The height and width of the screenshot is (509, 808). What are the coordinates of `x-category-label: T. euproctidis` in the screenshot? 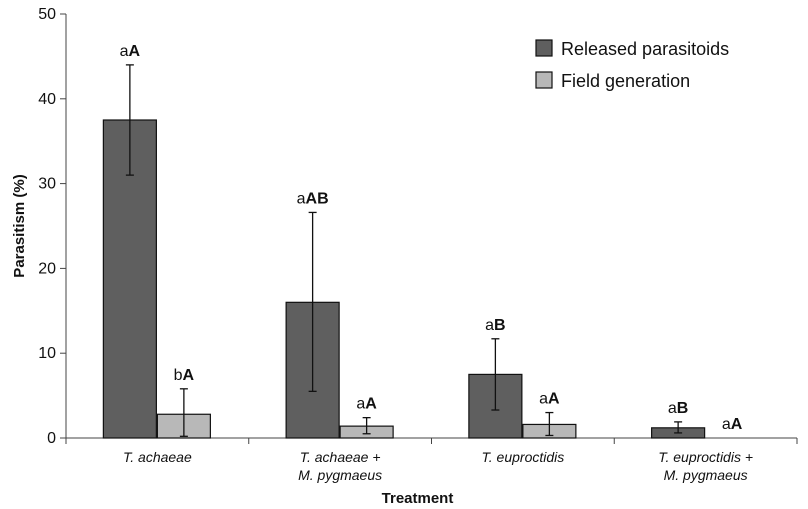 It's located at (523, 457).